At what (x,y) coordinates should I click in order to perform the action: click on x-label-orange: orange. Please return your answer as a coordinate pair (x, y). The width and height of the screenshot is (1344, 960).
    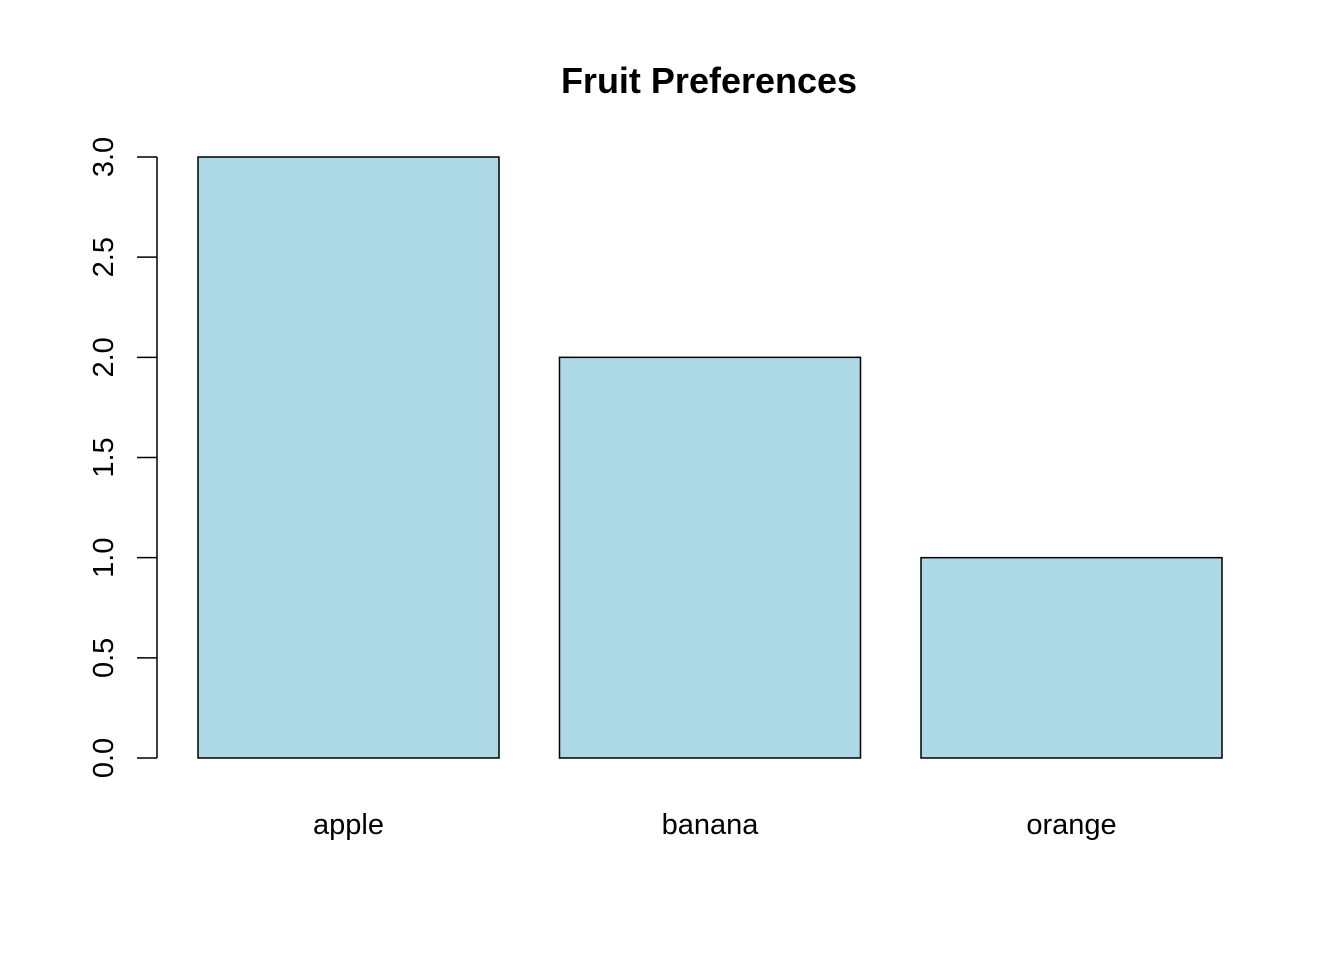
    Looking at the image, I should click on (1071, 825).